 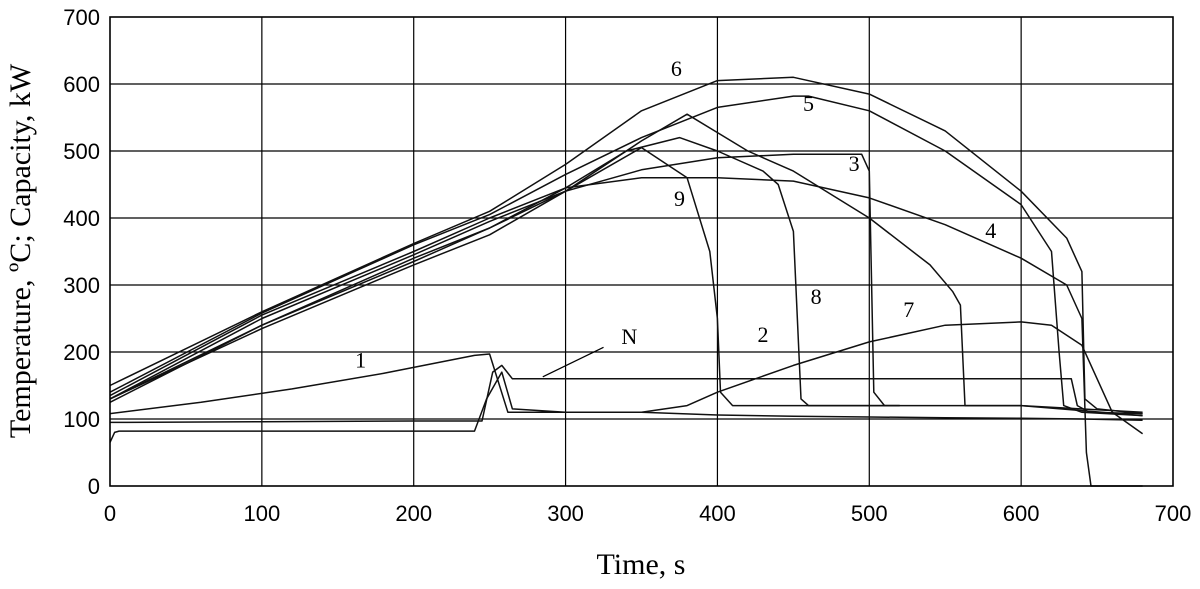 I want to click on y-axis-title: Temperature, ºC; Capacity, kW, so click(x=20, y=250).